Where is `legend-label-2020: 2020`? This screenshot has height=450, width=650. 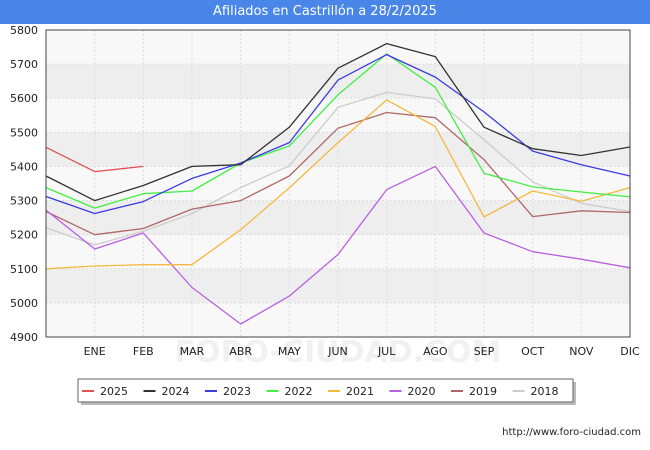 legend-label-2020: 2020 is located at coordinates (422, 391).